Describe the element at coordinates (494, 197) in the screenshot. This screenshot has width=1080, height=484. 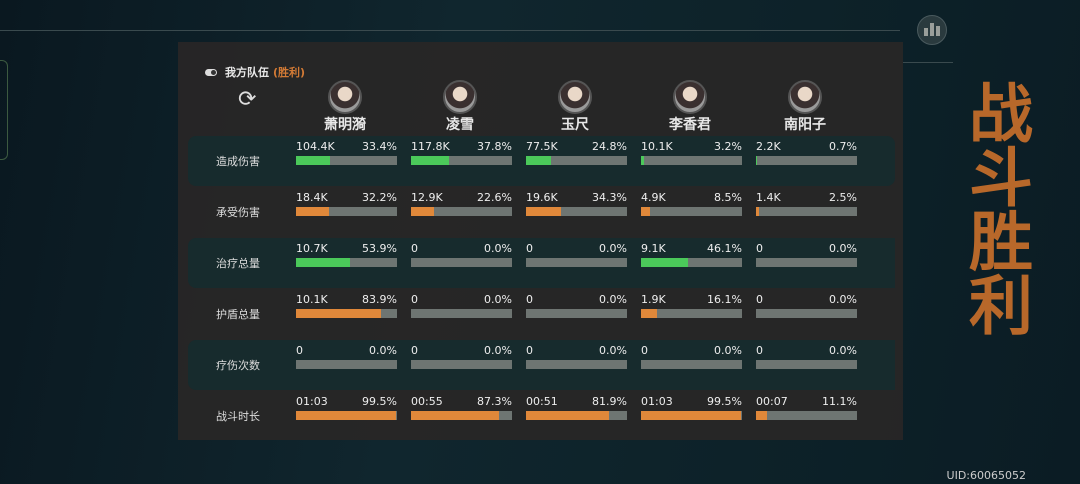
I see `stat-percent: 22.6%` at that location.